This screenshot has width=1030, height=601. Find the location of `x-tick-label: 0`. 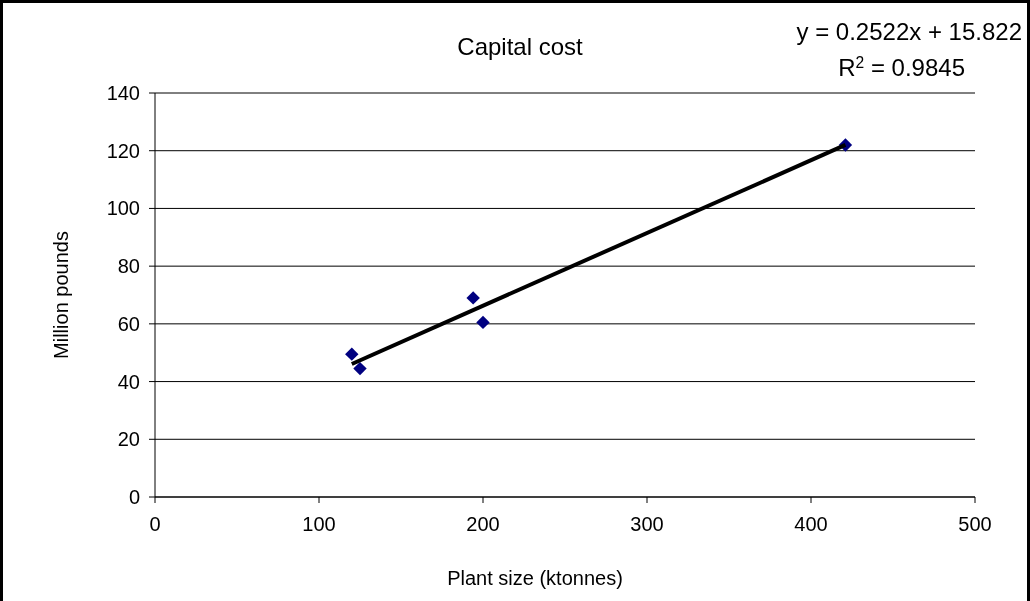

x-tick-label: 0 is located at coordinates (155, 524).